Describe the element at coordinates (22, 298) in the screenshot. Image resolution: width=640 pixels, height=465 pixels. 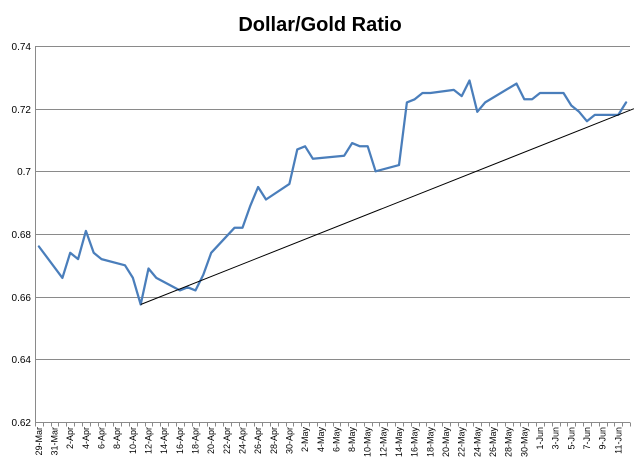
I see `y-tick-label: 0.66` at that location.